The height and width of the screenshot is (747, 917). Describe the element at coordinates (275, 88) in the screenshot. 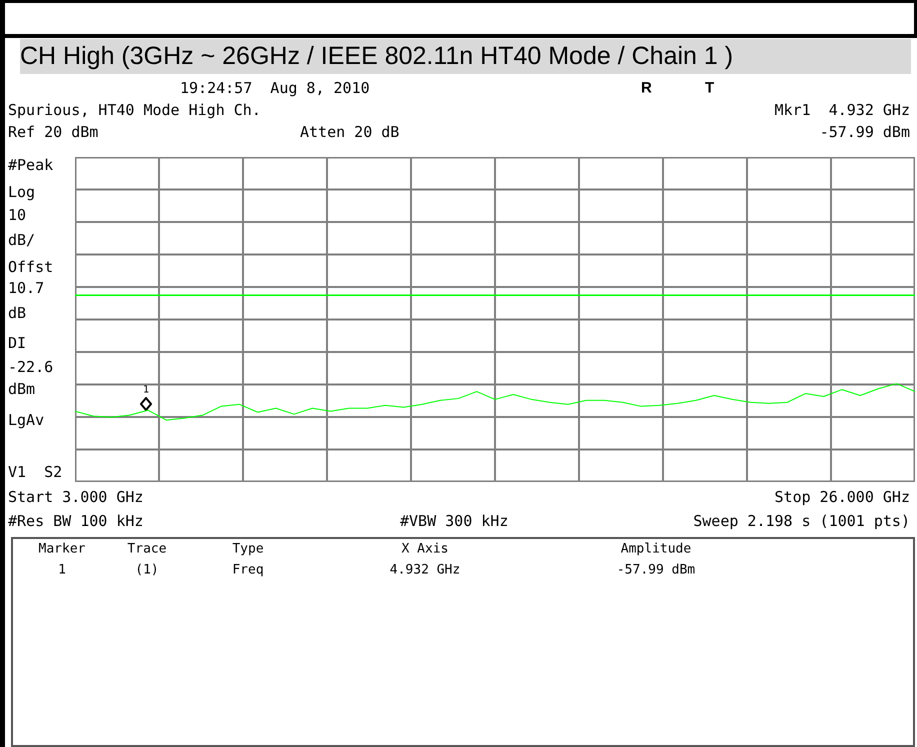

I see `text: 19:24:57 Aug 8, 2010` at that location.